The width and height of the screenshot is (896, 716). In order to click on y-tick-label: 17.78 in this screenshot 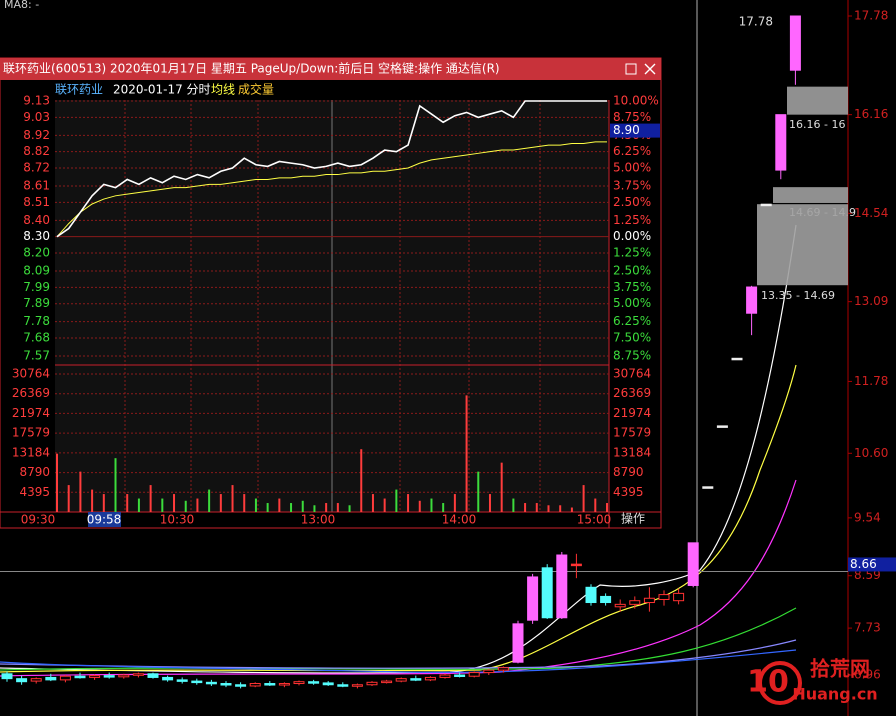, I will do `click(871, 16)`.